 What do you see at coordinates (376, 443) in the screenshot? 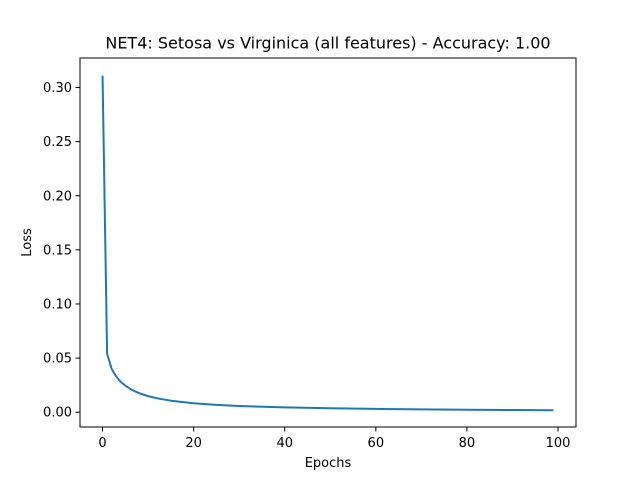
I see `x-tick-label: 60` at bounding box center [376, 443].